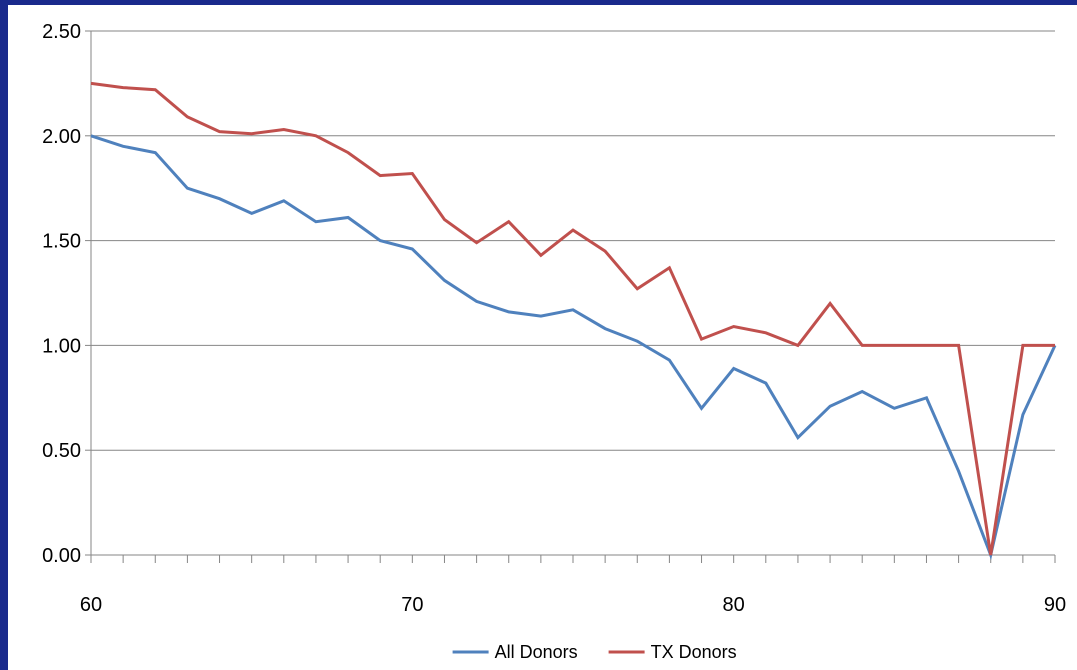 This screenshot has height=670, width=1077. Describe the element at coordinates (61, 556) in the screenshot. I see `y-tick-label: 0.00` at that location.